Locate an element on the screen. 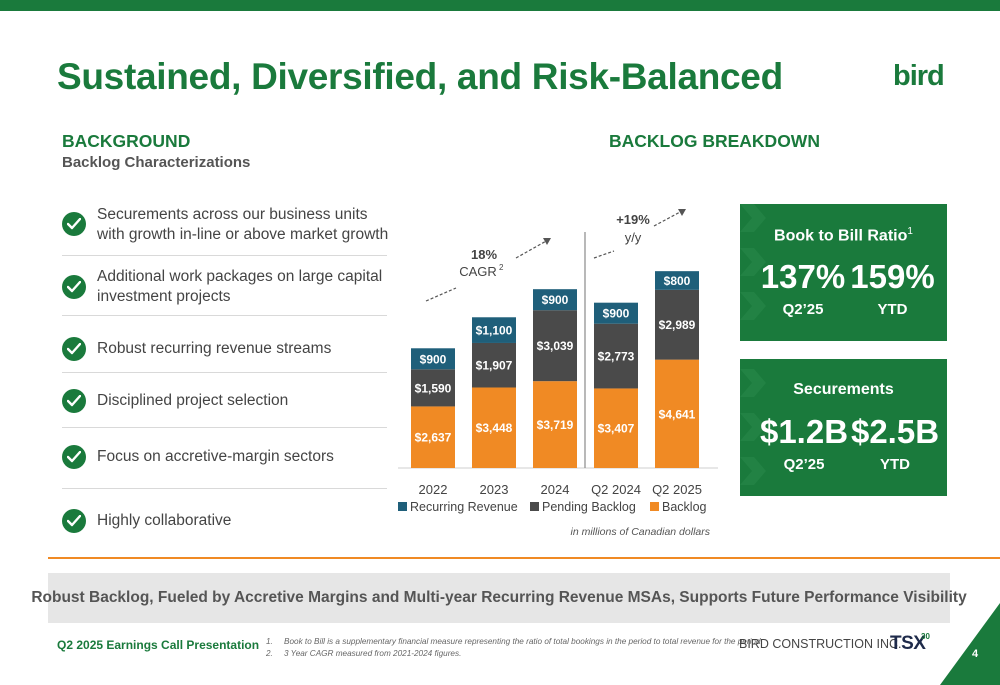  data-label: $4,641 is located at coordinates (677, 414).